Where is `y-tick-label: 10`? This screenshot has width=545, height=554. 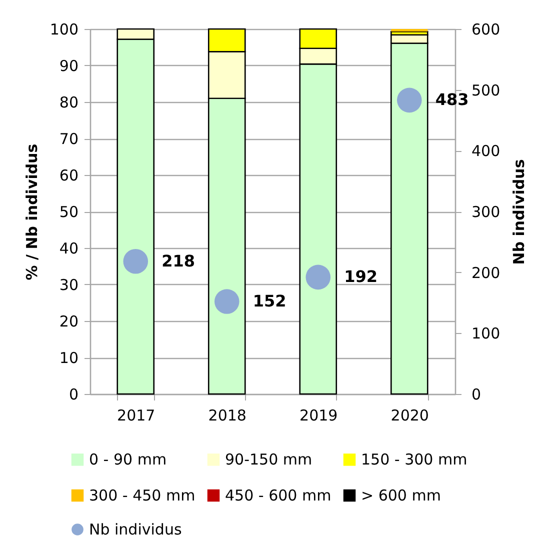
y-tick-label: 10 is located at coordinates (68, 358).